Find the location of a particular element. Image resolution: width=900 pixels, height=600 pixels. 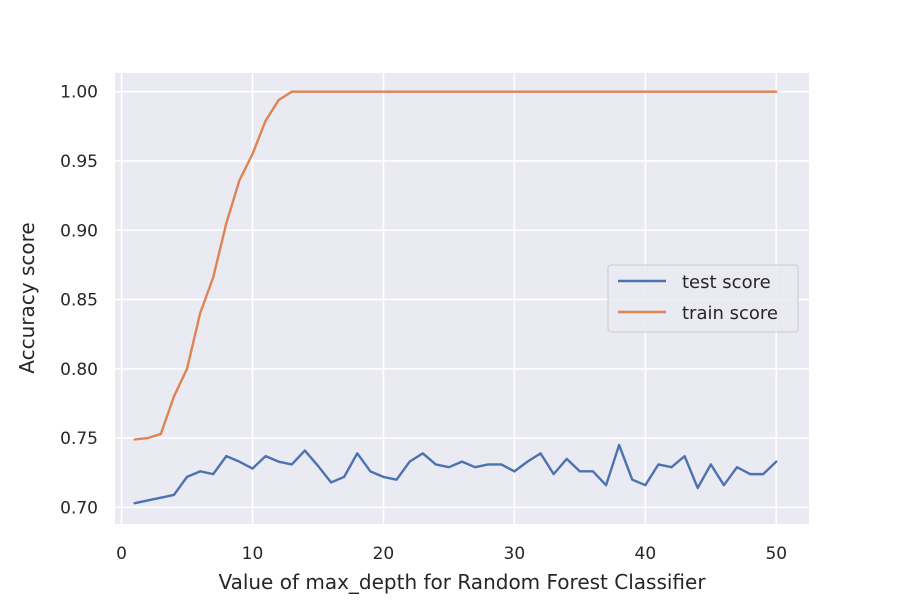

y-tick-label: 1.00 is located at coordinates (79, 93).